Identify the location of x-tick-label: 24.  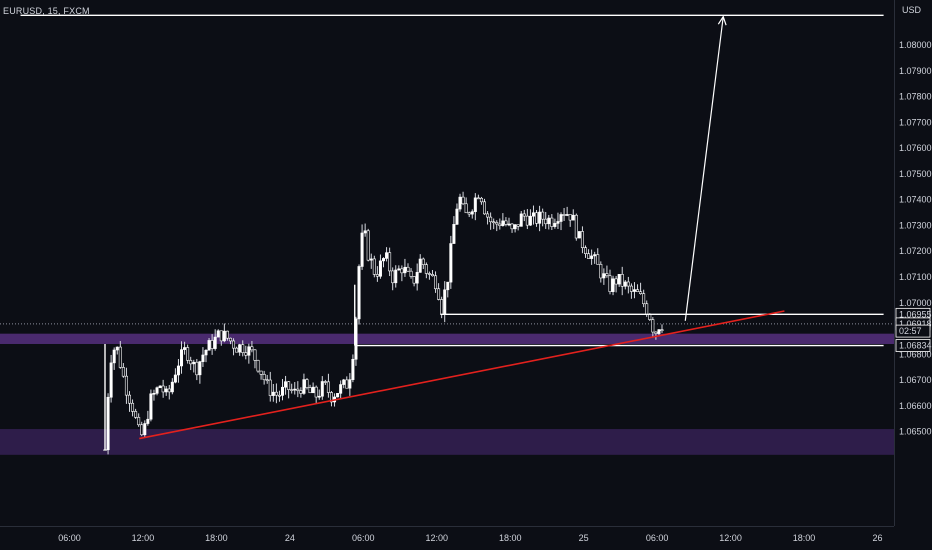
(290, 538).